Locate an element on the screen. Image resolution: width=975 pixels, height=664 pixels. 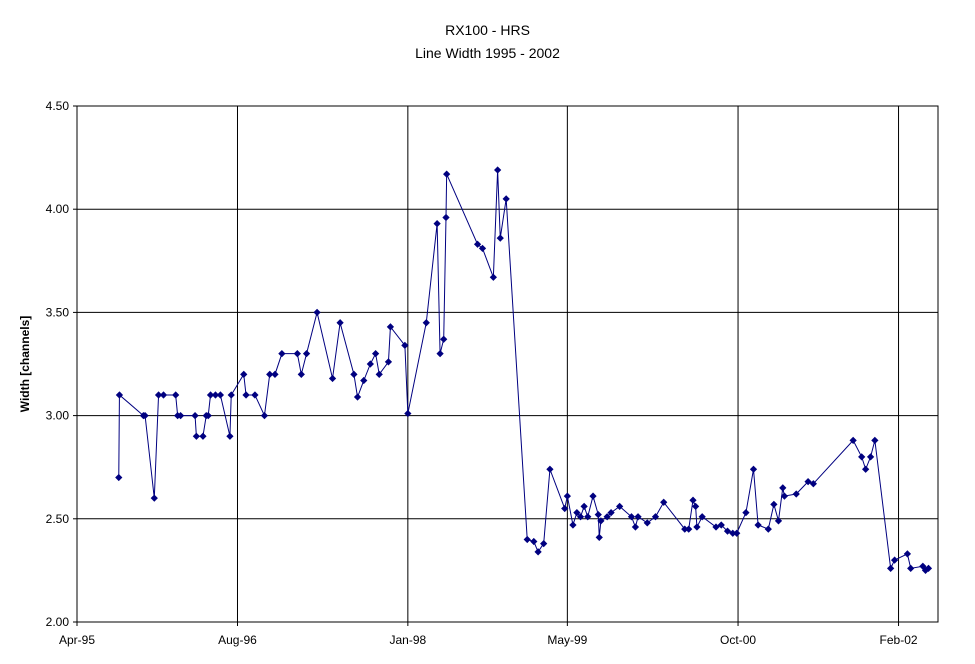
y-tick-label: 3.50 is located at coordinates (58, 312).